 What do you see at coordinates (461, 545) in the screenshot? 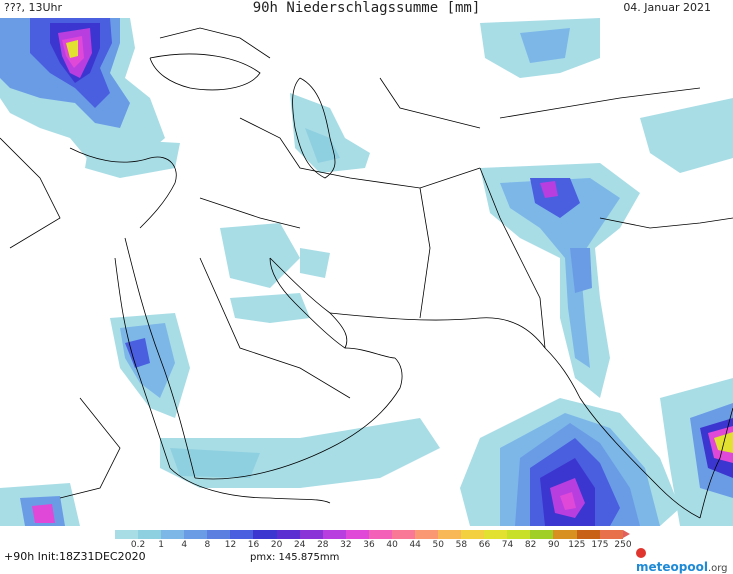
I see `colorbar-tick-label: 58` at bounding box center [461, 545].